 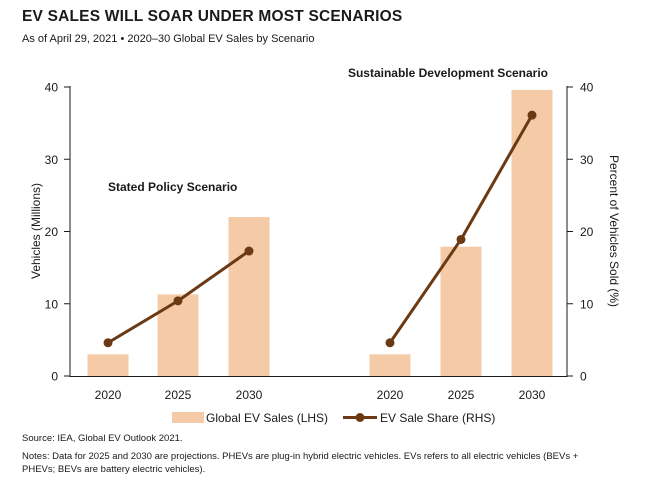 I want to click on left-axis-label: Vehicles (Millions), so click(x=36, y=231).